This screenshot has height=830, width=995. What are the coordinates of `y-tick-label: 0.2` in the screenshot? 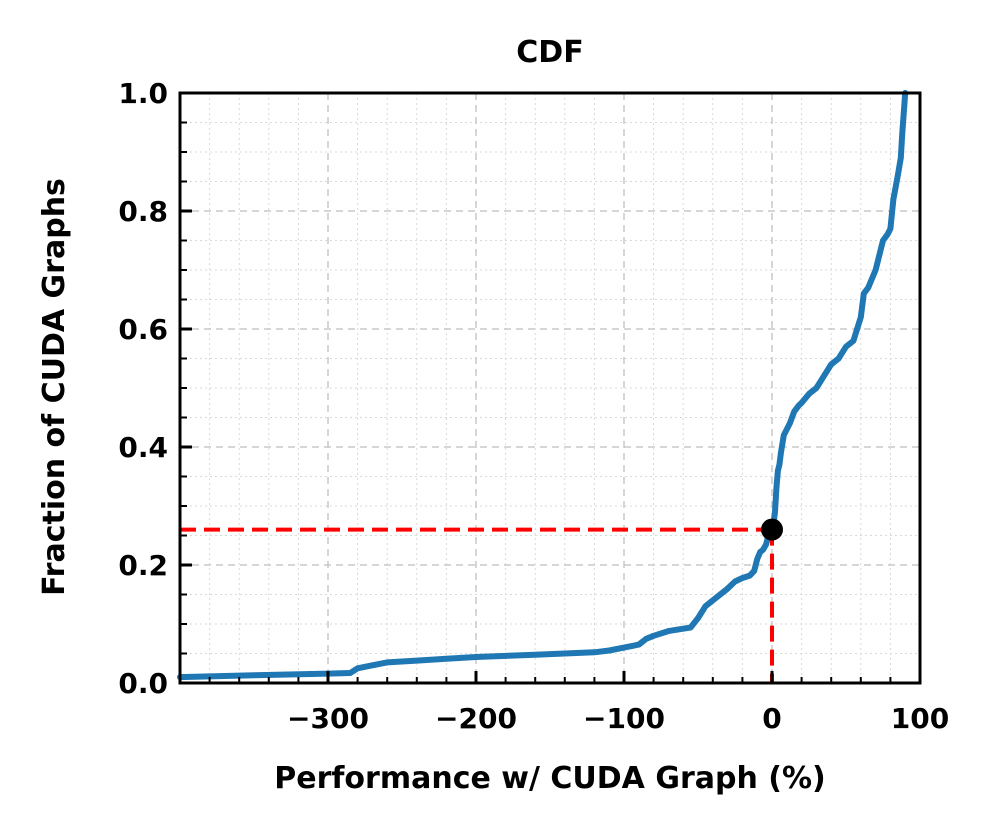 It's located at (143, 565).